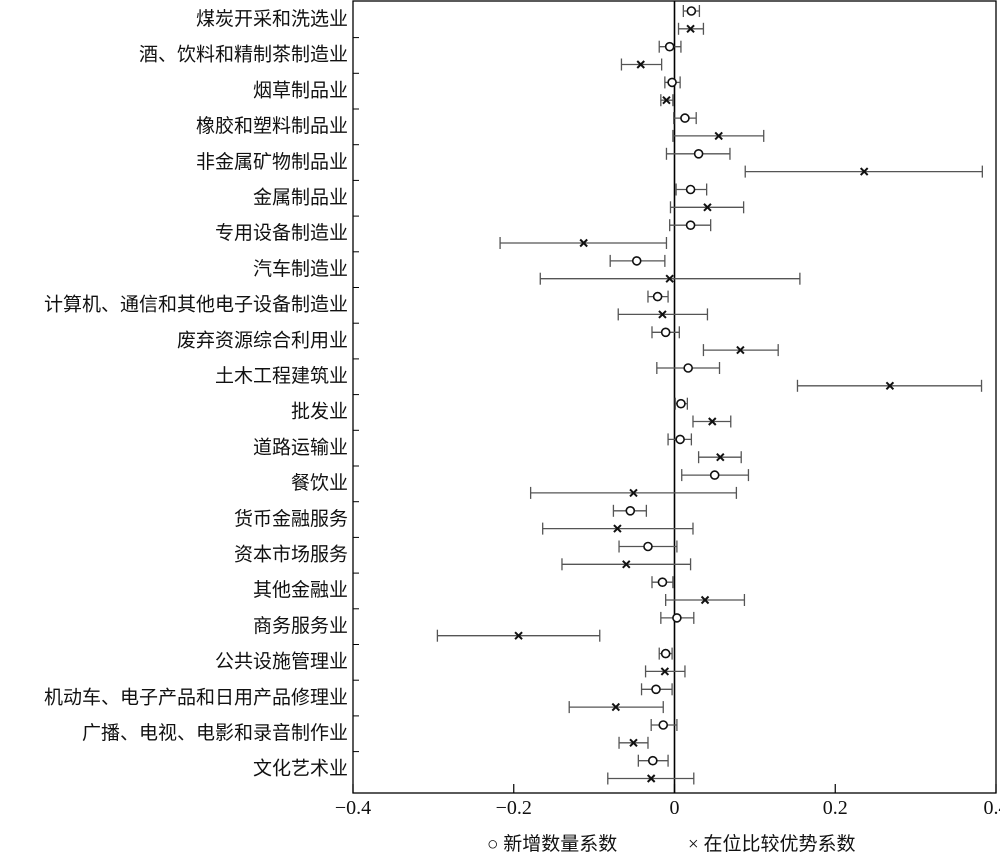 The image size is (1000, 854). What do you see at coordinates (992, 808) in the screenshot?
I see `x-tick-label: 0.4` at bounding box center [992, 808].